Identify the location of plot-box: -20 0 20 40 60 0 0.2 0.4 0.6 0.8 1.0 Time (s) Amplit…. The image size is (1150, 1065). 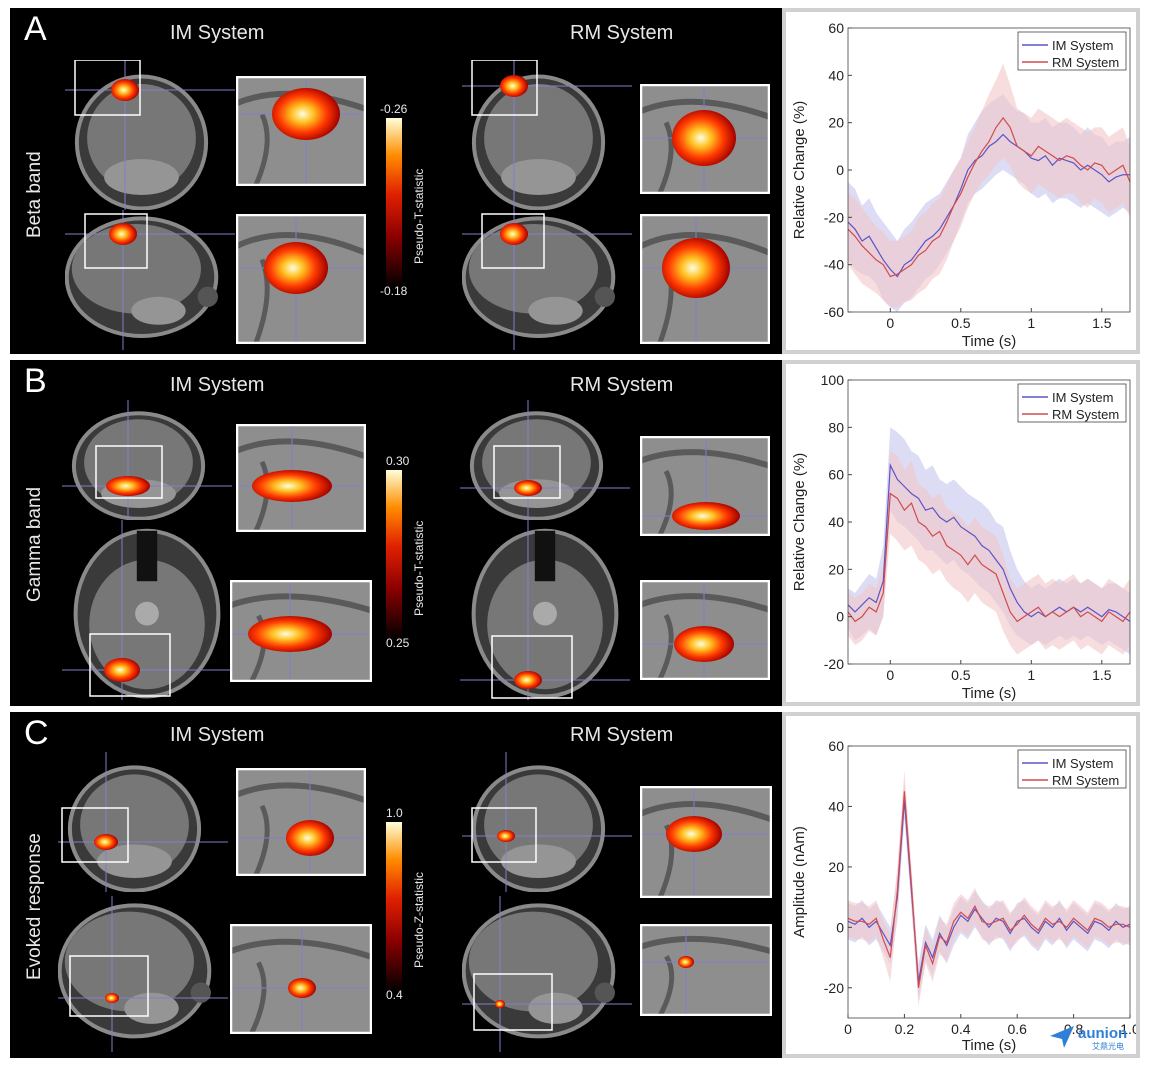
(963, 885).